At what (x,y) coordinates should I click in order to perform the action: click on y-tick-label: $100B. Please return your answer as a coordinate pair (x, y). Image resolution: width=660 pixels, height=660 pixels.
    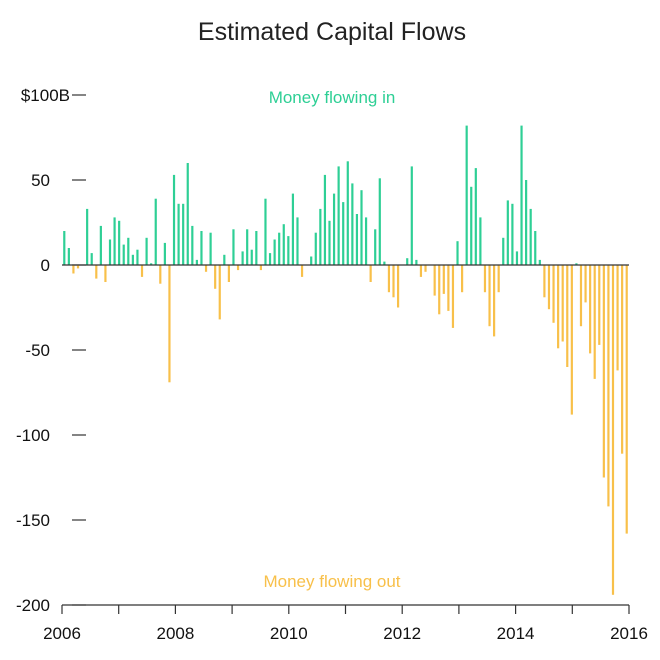
    Looking at the image, I should click on (45, 95).